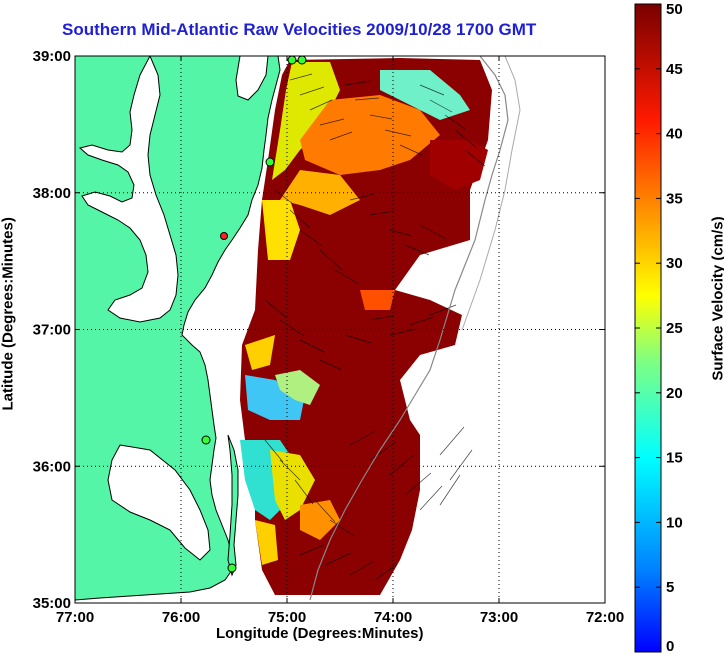 The width and height of the screenshot is (724, 659). What do you see at coordinates (287, 617) in the screenshot?
I see `x-tick-label: 75:00` at bounding box center [287, 617].